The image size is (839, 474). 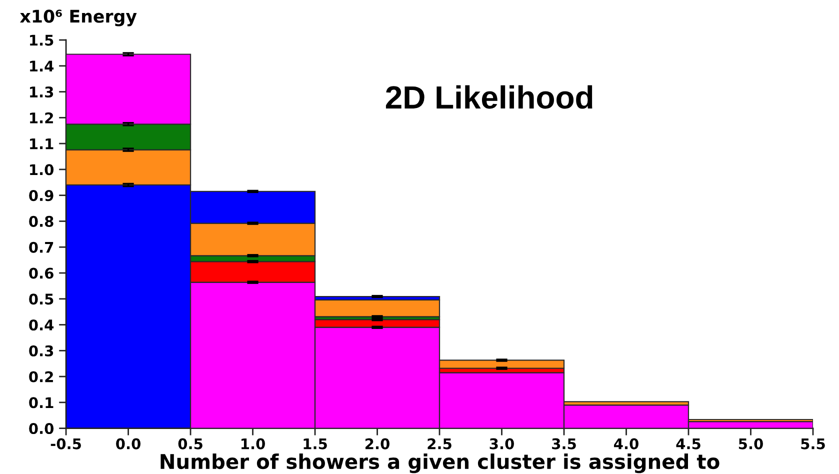 I want to click on y-tick-label: 1.0, so click(x=42, y=170).